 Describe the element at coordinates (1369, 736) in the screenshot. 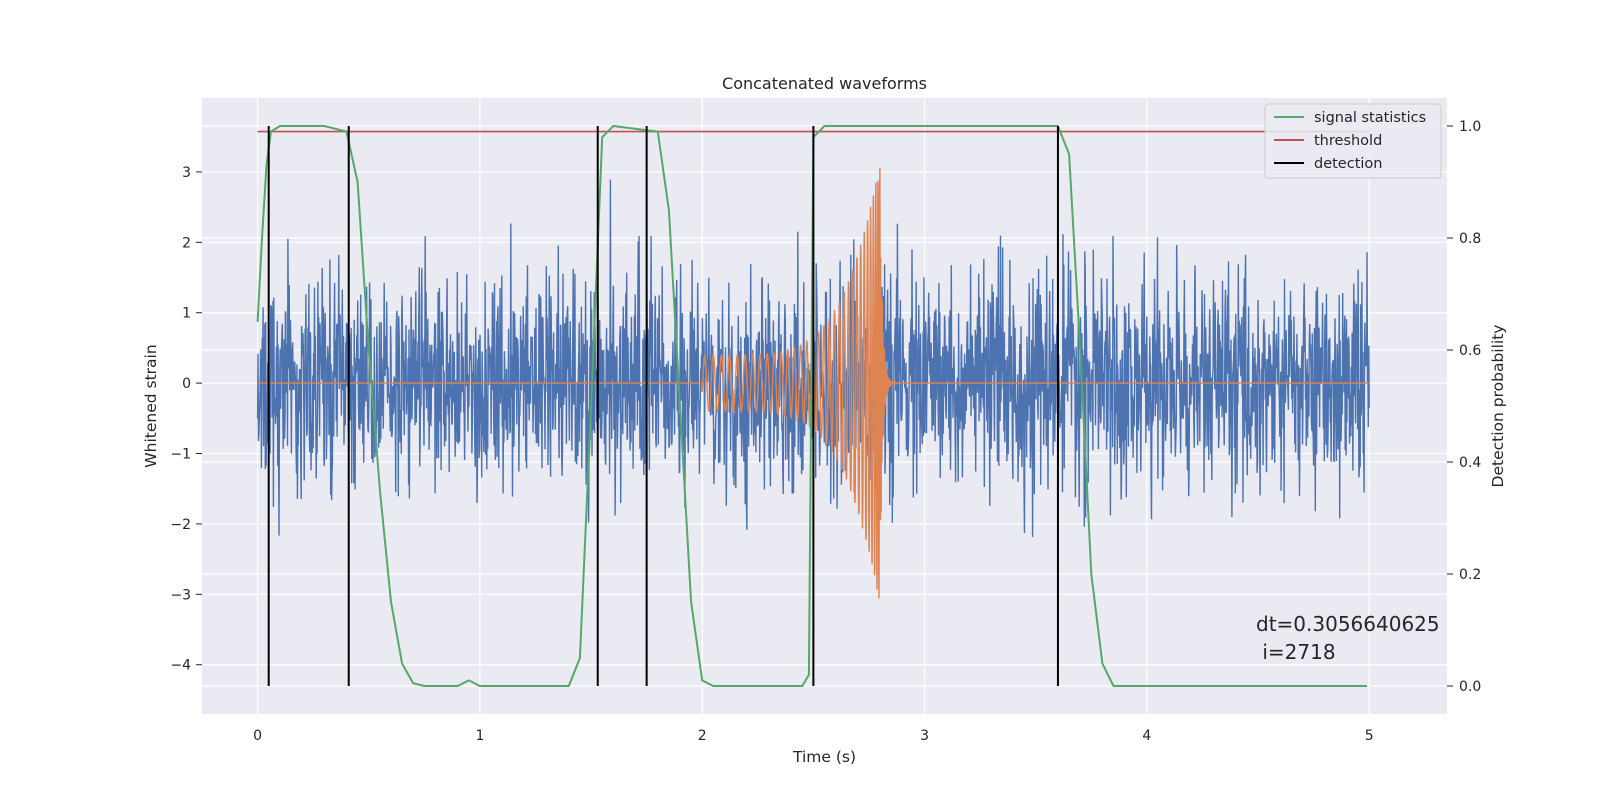

I see `x-tick-label: 5` at that location.